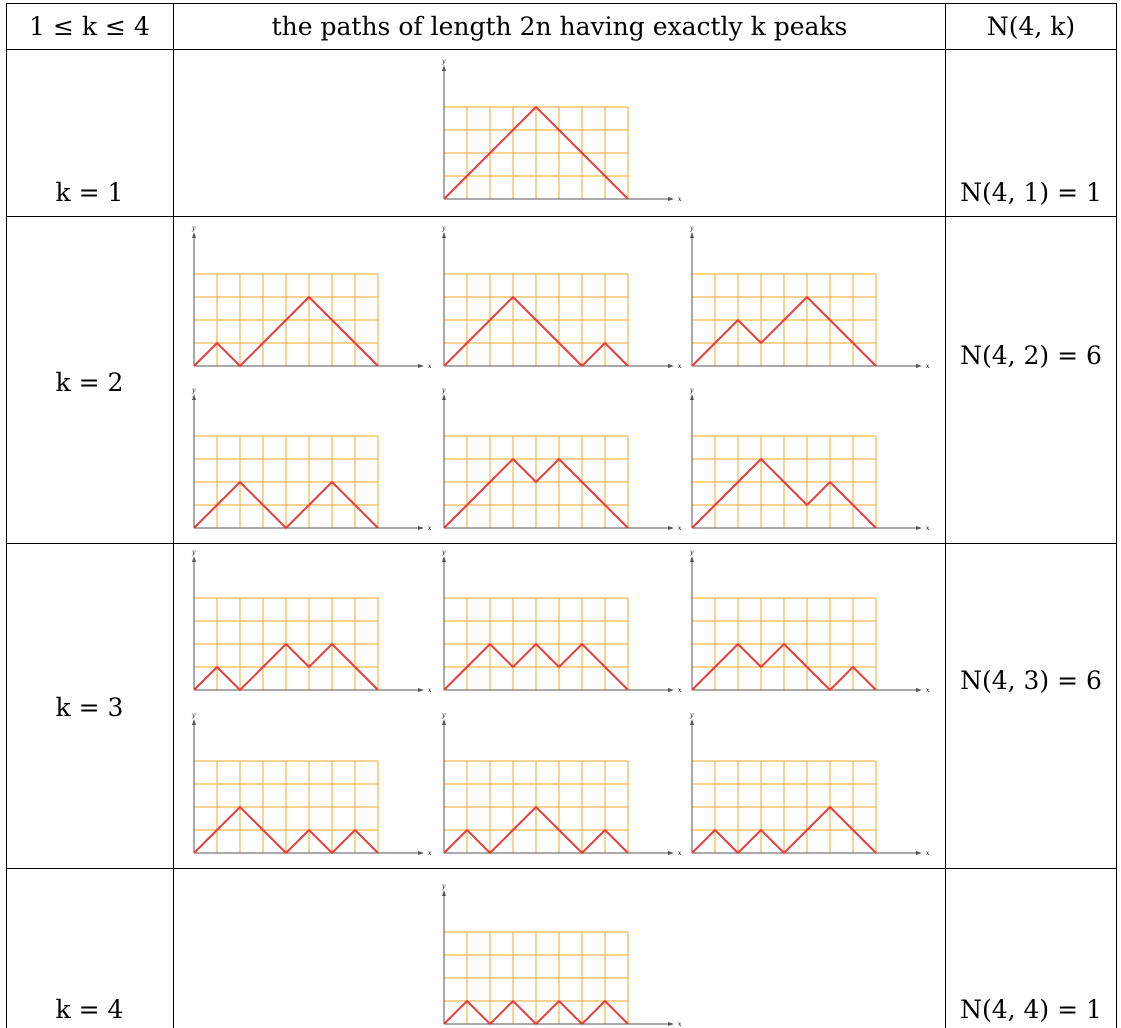  I want to click on table-header-rule, so click(561, 49).